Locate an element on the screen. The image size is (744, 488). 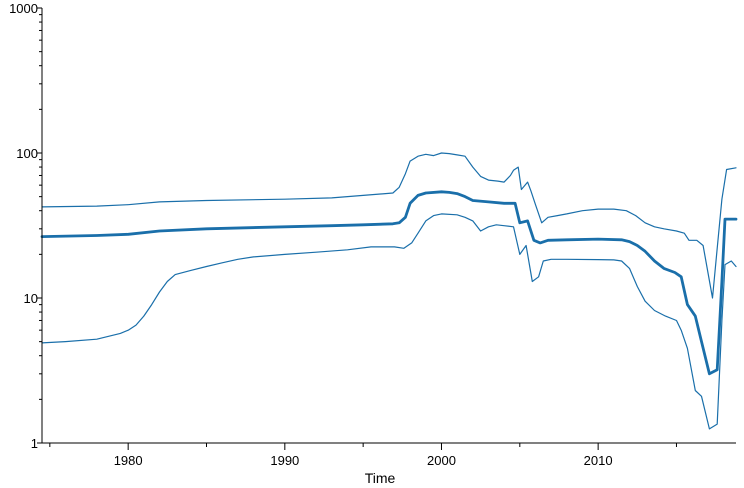
x-tick-label: 1990 is located at coordinates (284, 460).